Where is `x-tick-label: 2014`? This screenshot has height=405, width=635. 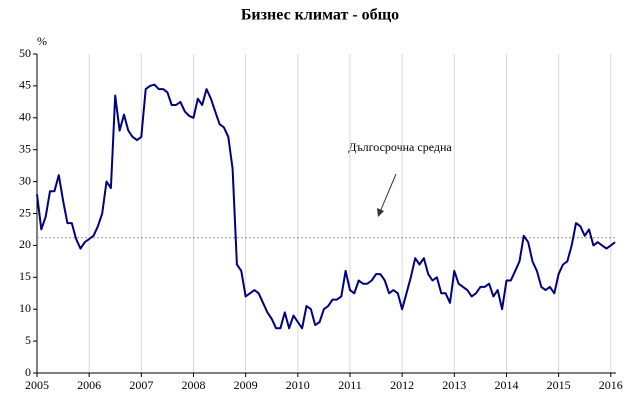
x-tick-label: 2014 is located at coordinates (506, 385).